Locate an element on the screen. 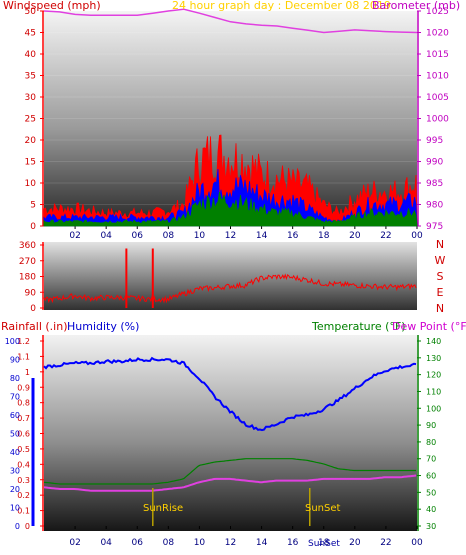 The height and width of the screenshot is (555, 466). direction-line is located at coordinates (230, 288).